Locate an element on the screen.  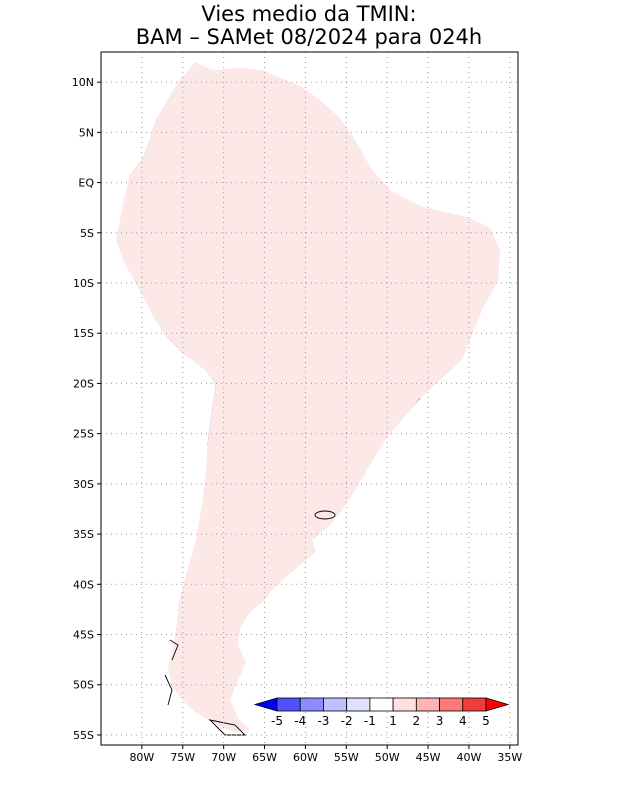
colorbar-arrow-high is located at coordinates (497, 704).